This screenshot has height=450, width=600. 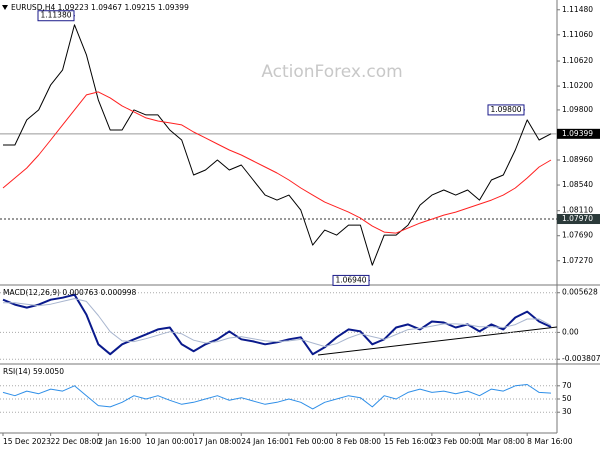 What do you see at coordinates (456, 441) in the screenshot?
I see `x-tick-label: 23 Feb 00:00` at bounding box center [456, 441].